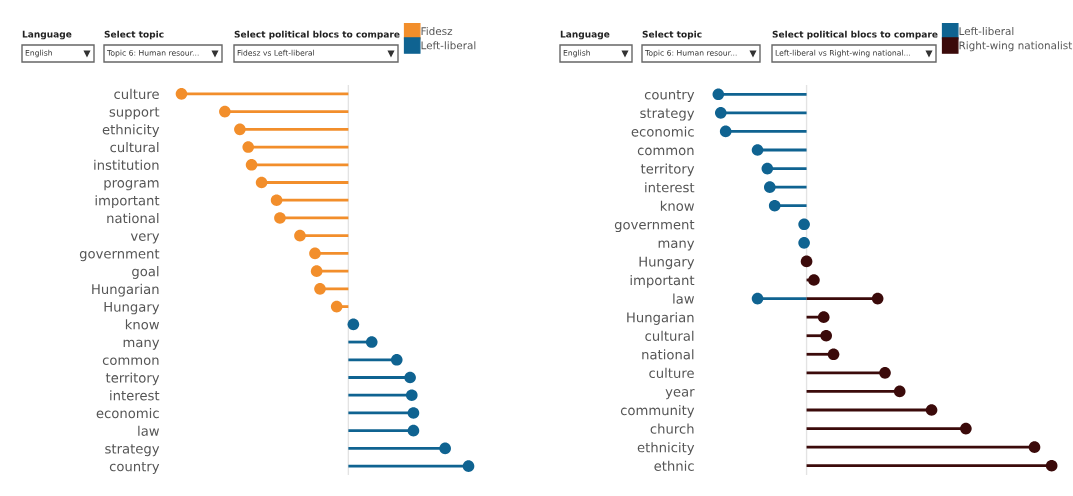 The height and width of the screenshot is (496, 1073). I want to click on y-tick-label: very, so click(145, 238).